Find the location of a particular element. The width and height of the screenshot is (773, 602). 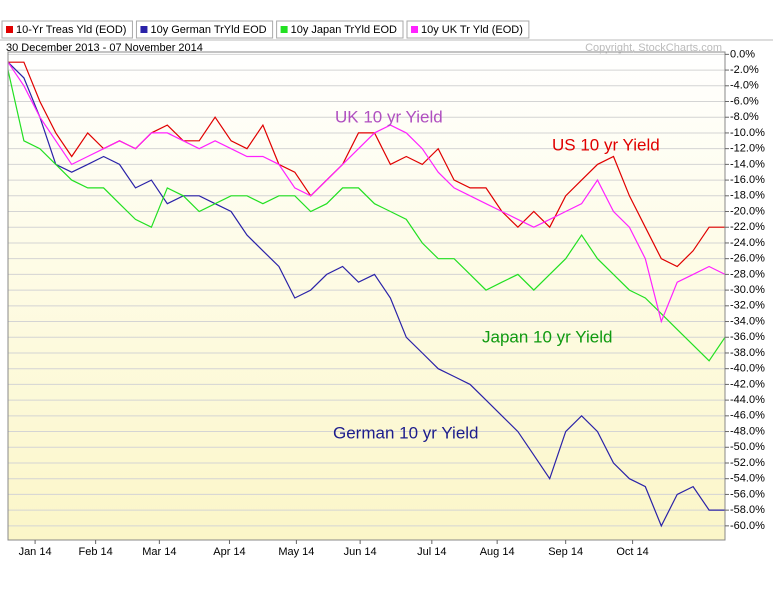

y-tick-label: -44.0% is located at coordinates (747, 400).